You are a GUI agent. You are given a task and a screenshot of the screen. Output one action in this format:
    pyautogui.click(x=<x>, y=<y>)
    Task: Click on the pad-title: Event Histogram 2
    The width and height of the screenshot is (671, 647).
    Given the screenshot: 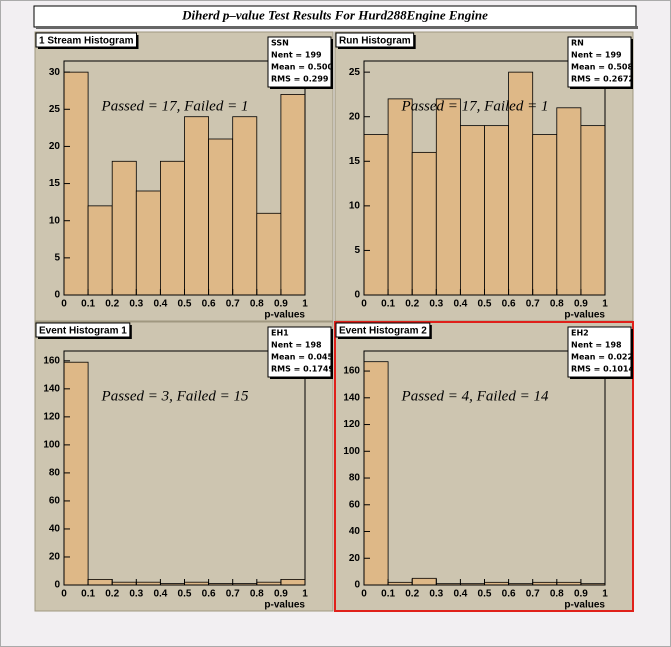 What is the action you would take?
    pyautogui.click(x=383, y=331)
    